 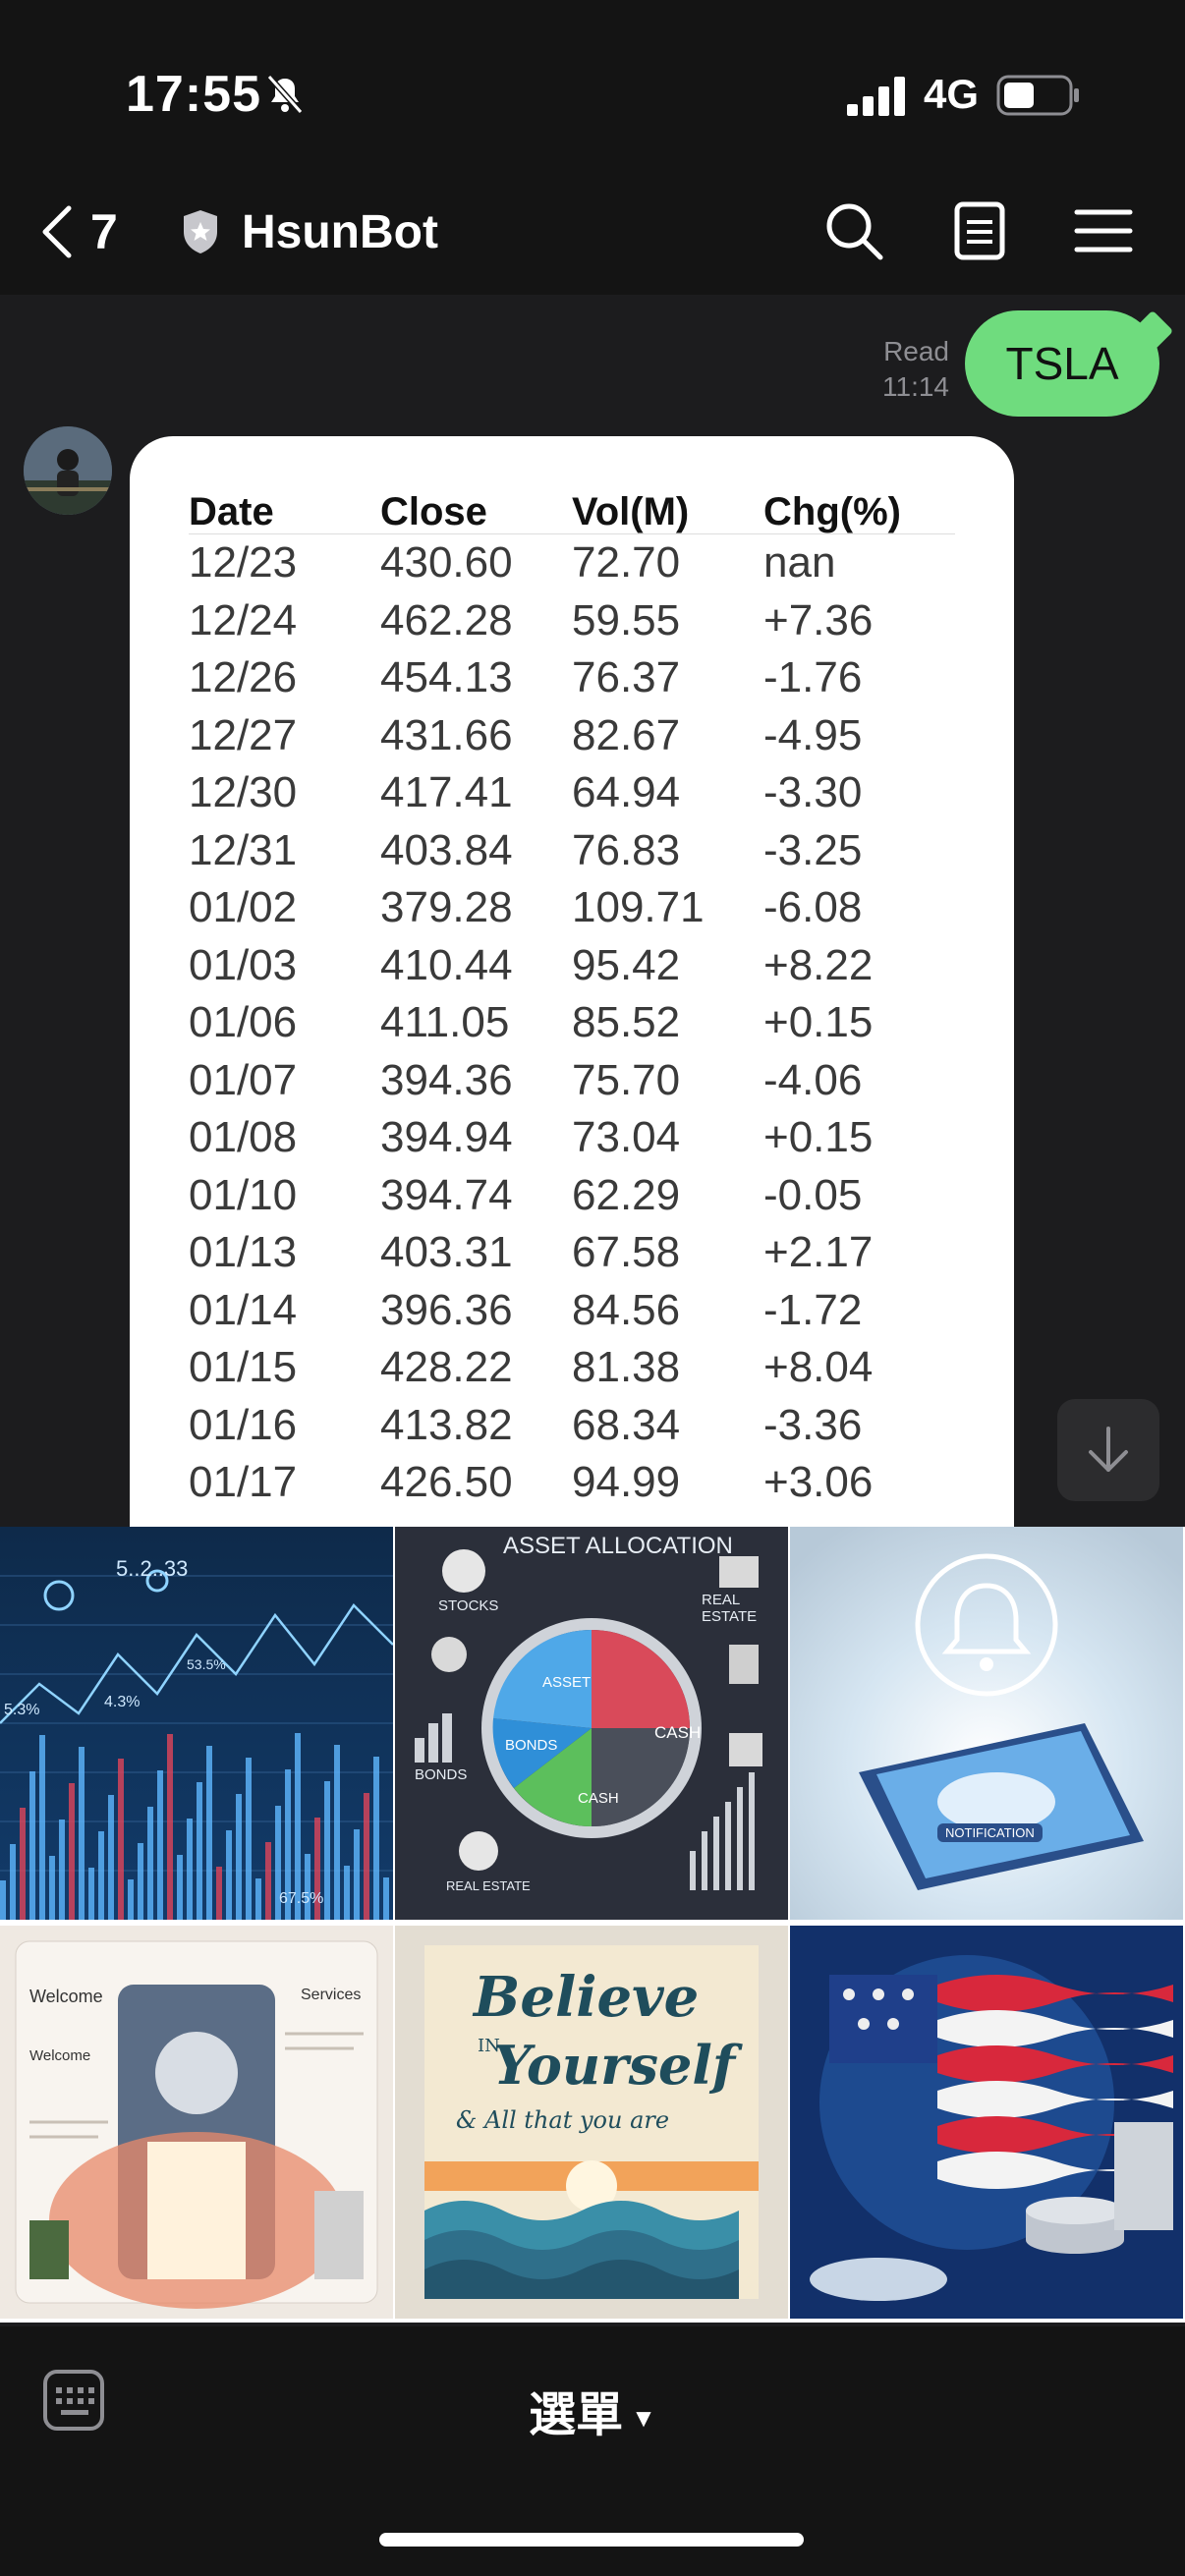 I want to click on menu-tile-website: Welcome Welcome Services, so click(x=197, y=2122).